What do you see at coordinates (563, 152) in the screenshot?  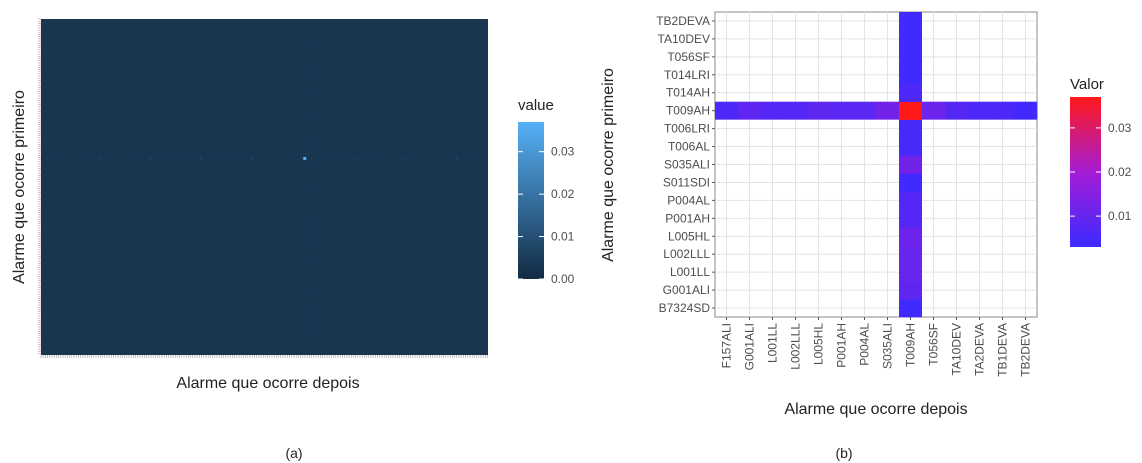 I see `legend-a-tick-label: 0.03` at bounding box center [563, 152].